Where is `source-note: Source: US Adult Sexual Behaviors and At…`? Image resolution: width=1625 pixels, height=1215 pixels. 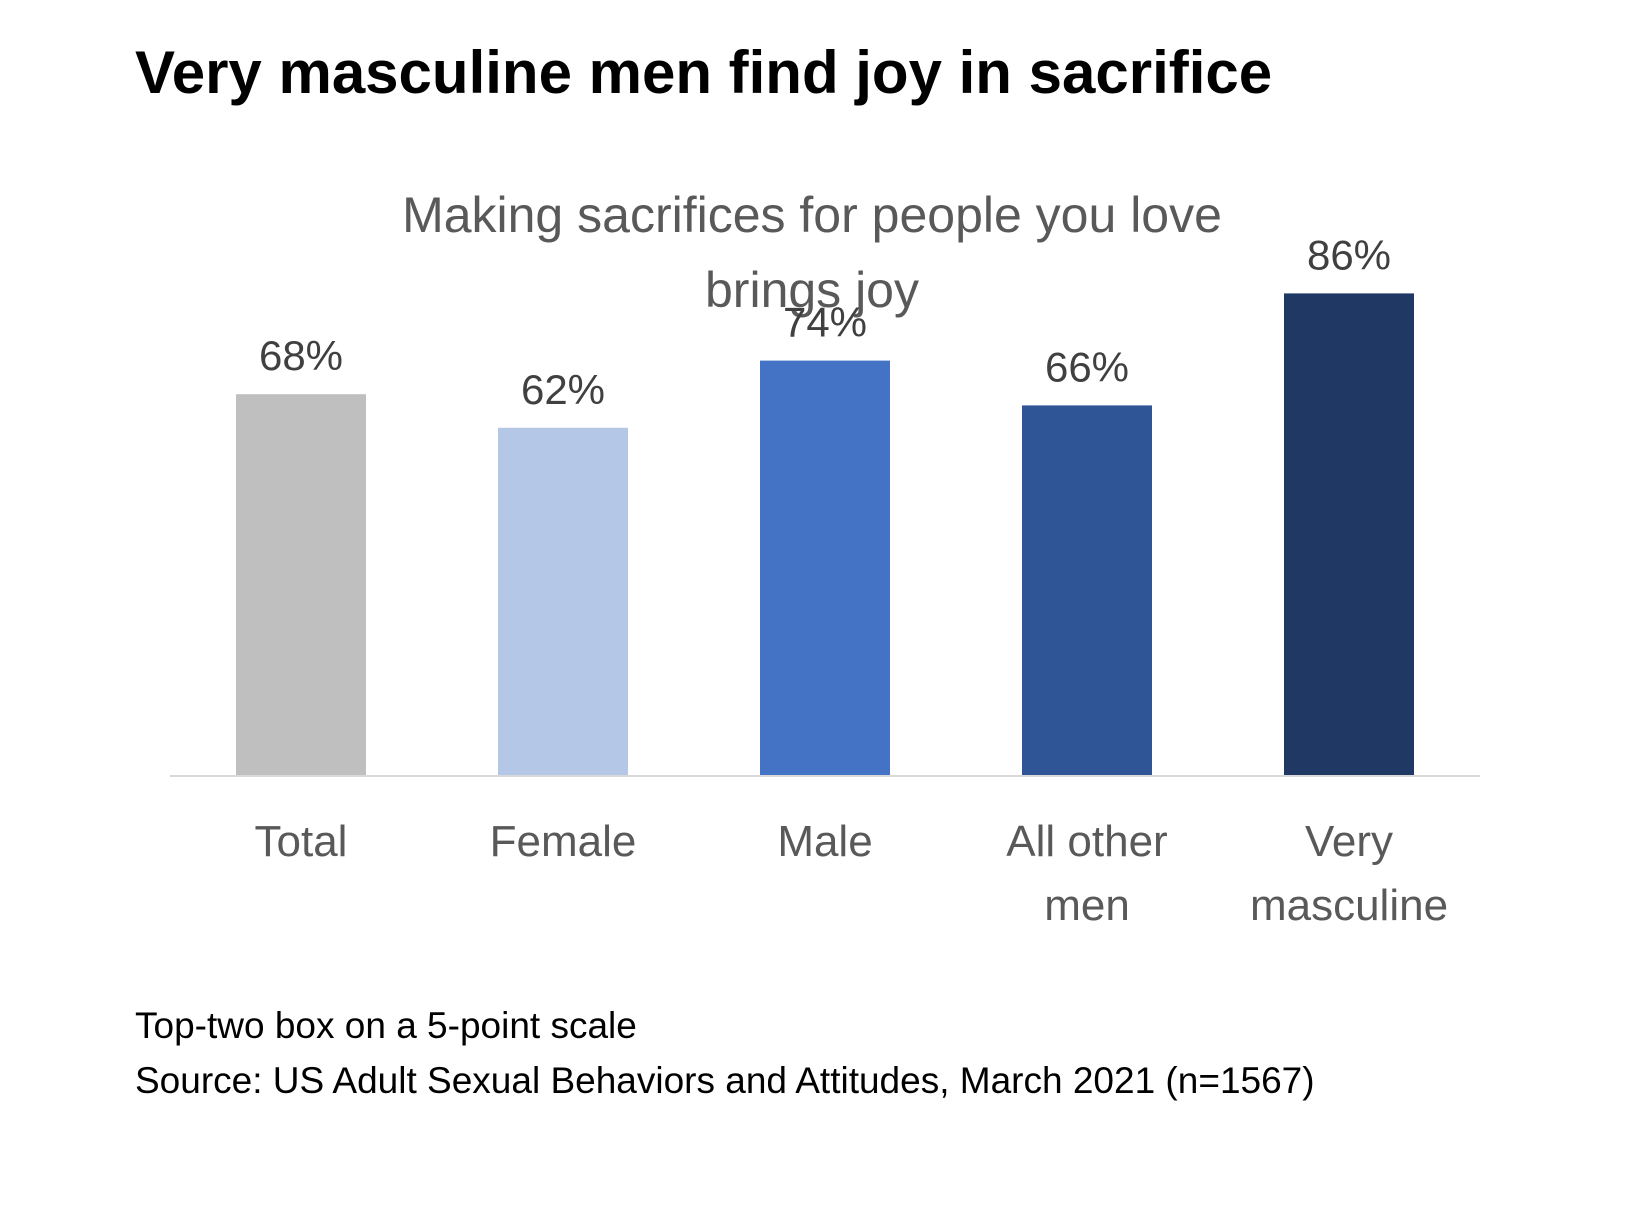
source-note: Source: US Adult Sexual Behaviors and At… is located at coordinates (725, 1080).